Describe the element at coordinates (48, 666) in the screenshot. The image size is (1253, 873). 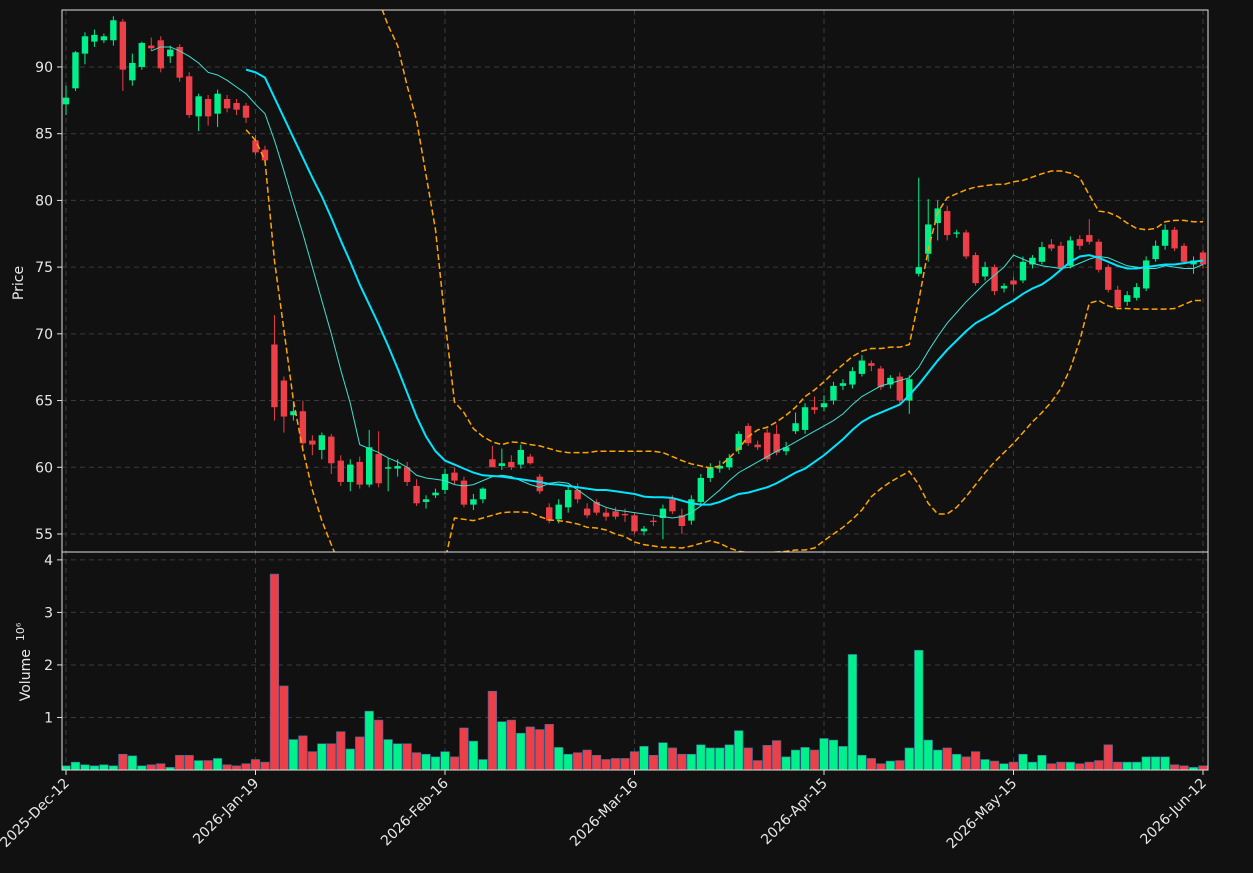
I see `y-tick-label: 2` at that location.